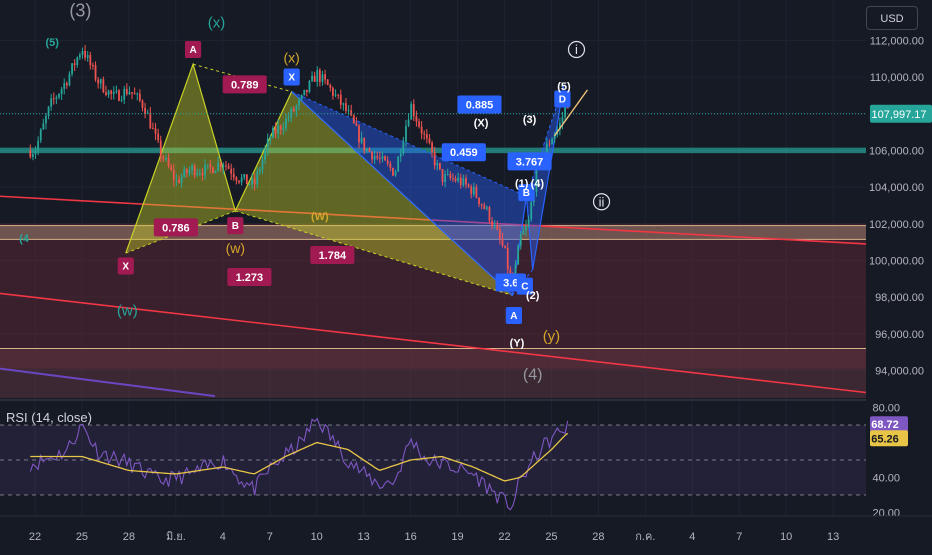 The width and height of the screenshot is (932, 555). I want to click on fib-ratio-label: 0.885, so click(479, 104).